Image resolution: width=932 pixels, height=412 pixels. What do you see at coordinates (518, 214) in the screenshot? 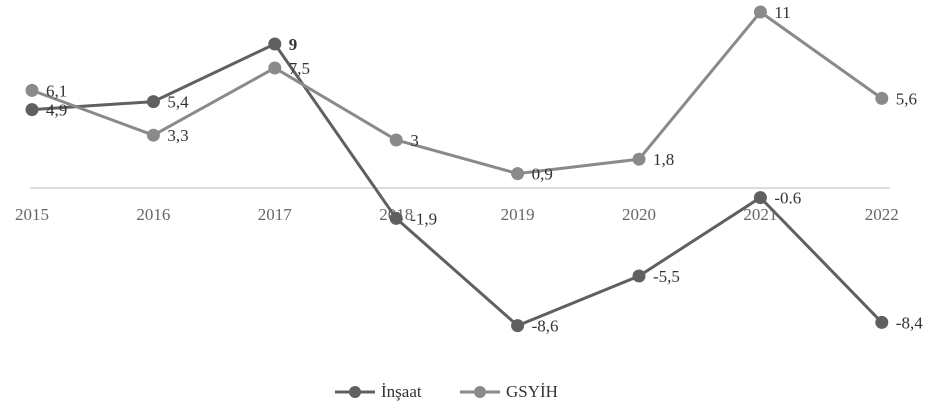
I see `x-tick-label: 2019` at bounding box center [518, 214].